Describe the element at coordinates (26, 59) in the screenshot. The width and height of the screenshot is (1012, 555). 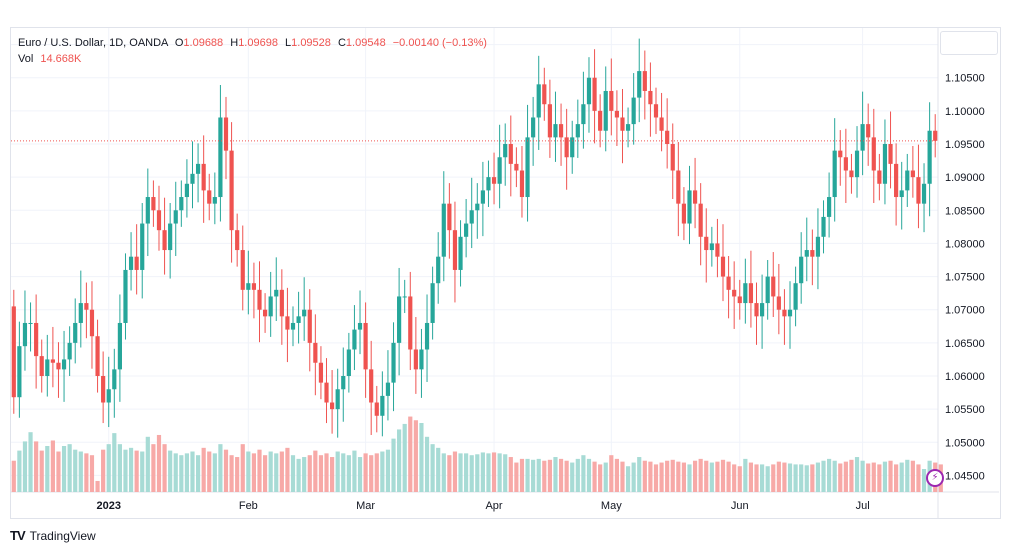
I see `legend-volume-label: Vol` at that location.